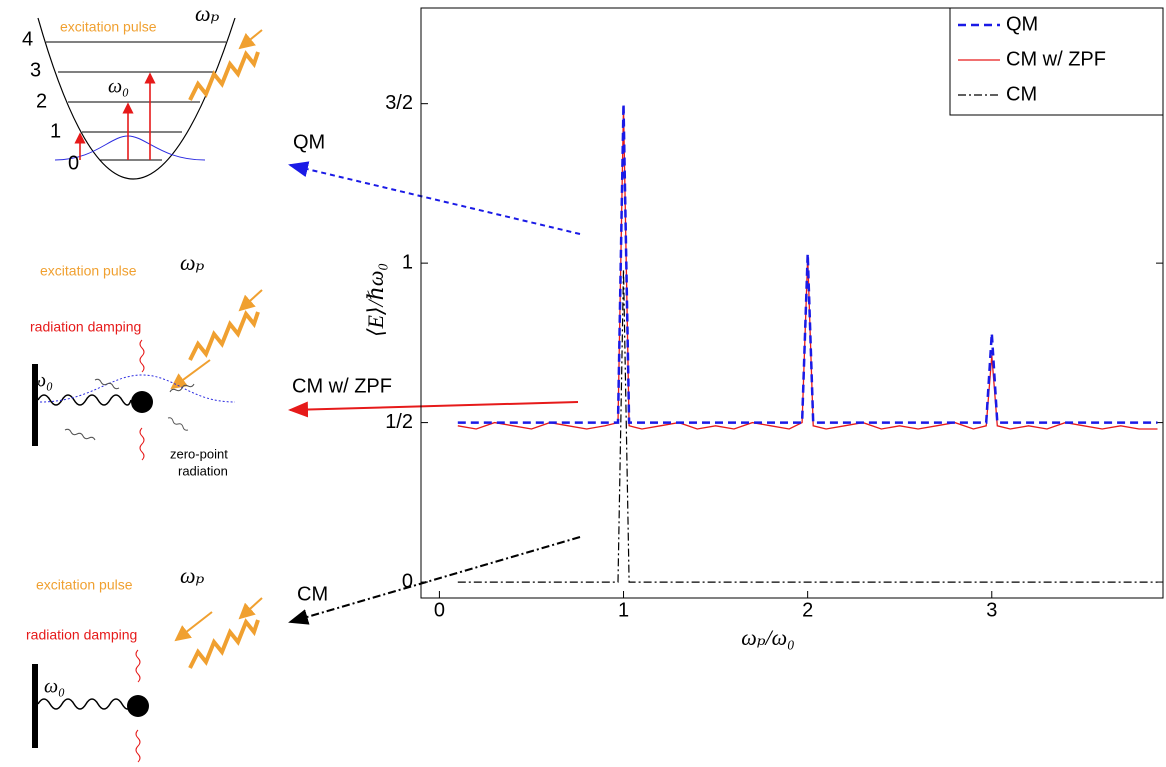 The height and width of the screenshot is (767, 1166). Describe the element at coordinates (807, 610) in the screenshot. I see `x-tick-label: 2` at that location.